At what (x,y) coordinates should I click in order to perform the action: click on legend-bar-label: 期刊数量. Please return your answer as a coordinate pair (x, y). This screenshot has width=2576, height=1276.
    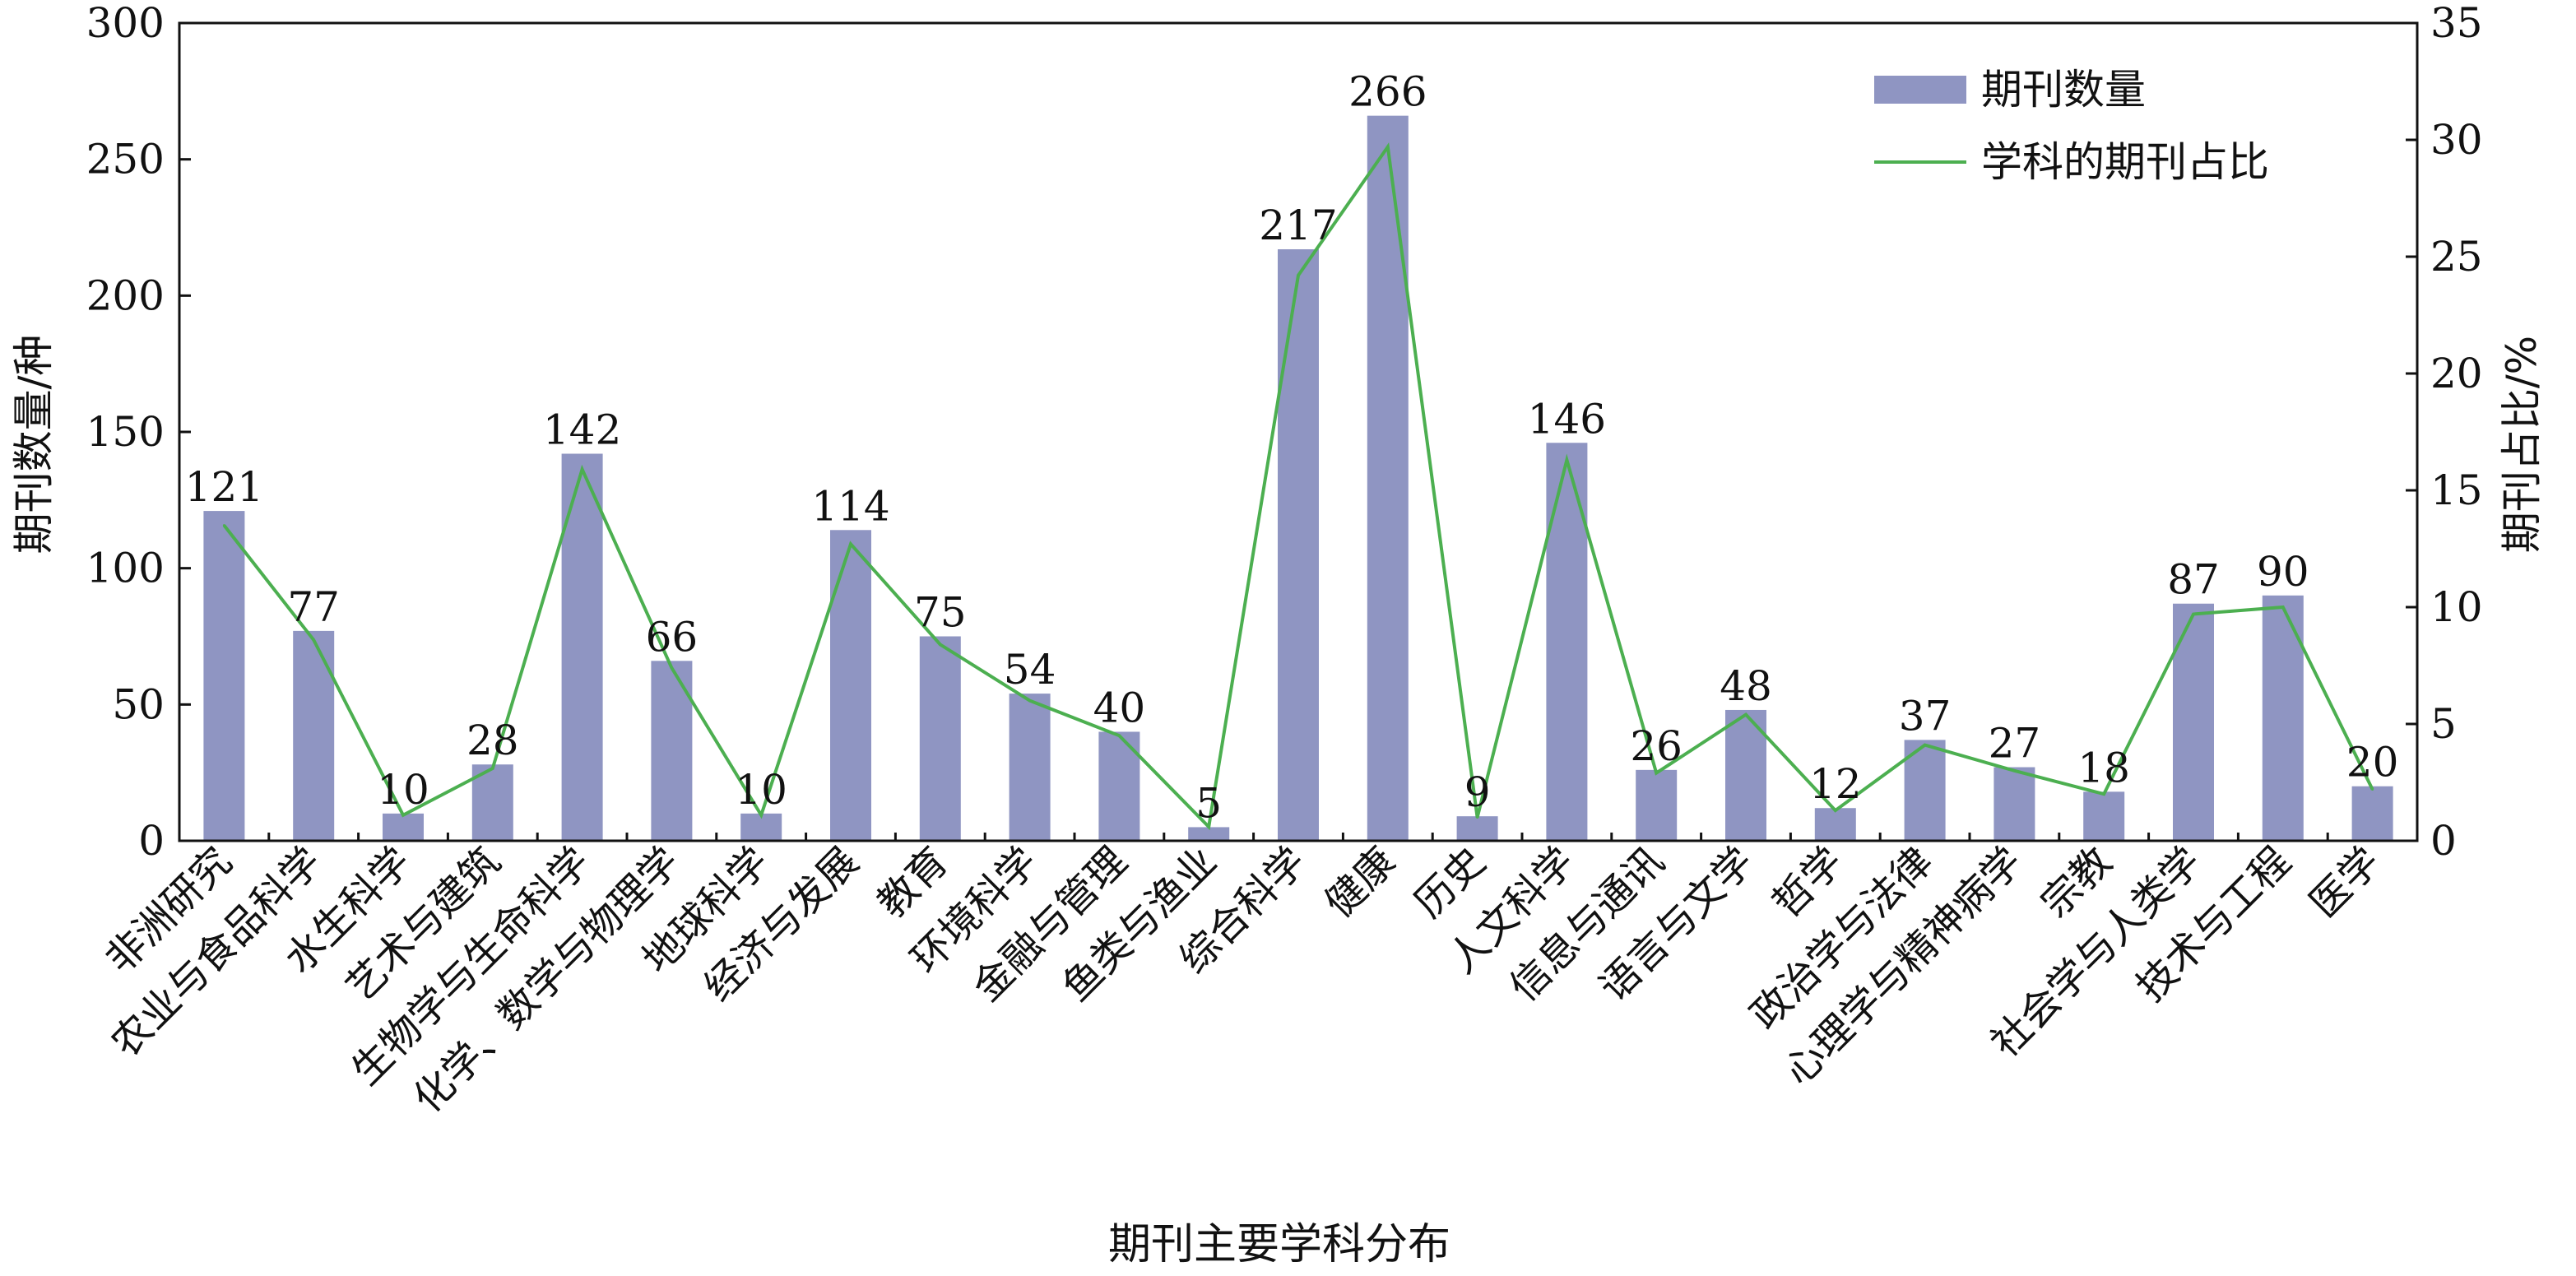
    Looking at the image, I should click on (2063, 90).